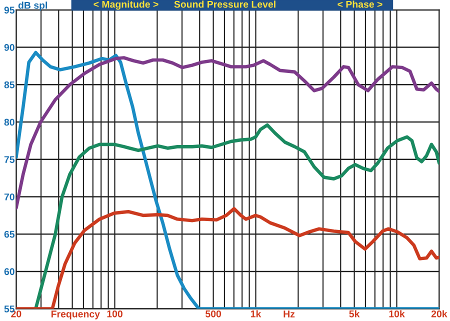  Describe the element at coordinates (9, 10) in the screenshot. I see `y-tick-label: 95` at that location.